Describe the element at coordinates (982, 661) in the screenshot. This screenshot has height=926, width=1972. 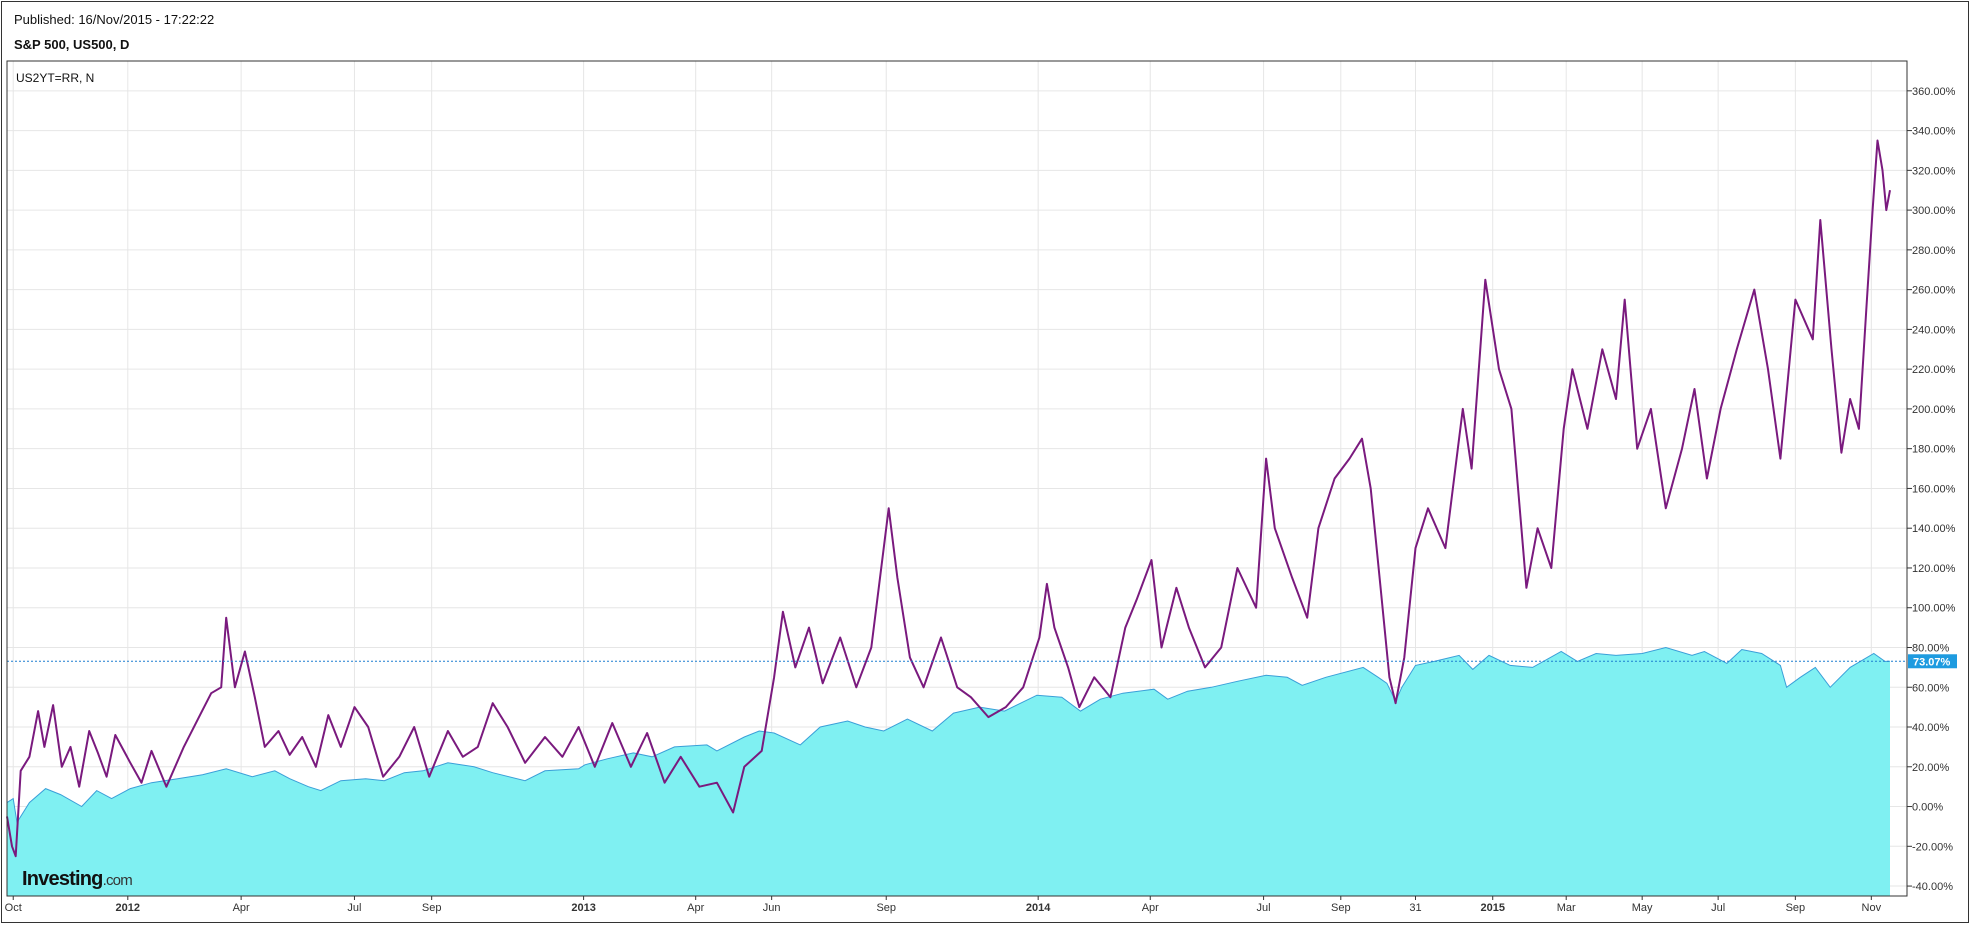
I see `current-value-marker: 73.07%` at that location.